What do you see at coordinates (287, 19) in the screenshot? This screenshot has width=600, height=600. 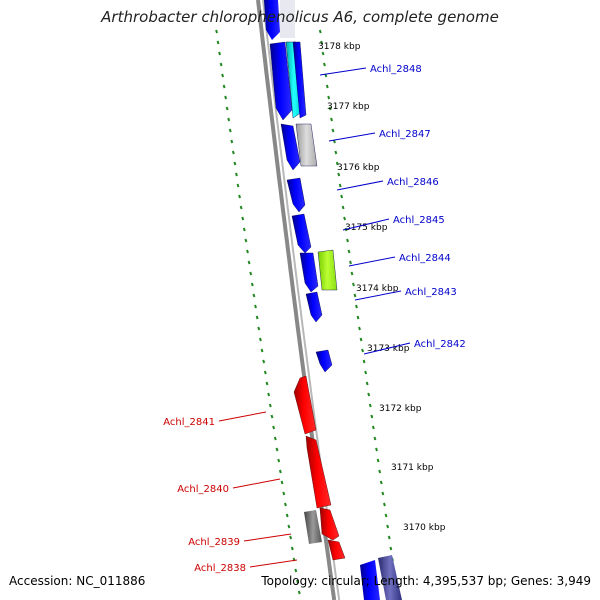 I see `partial-feature-top` at bounding box center [287, 19].